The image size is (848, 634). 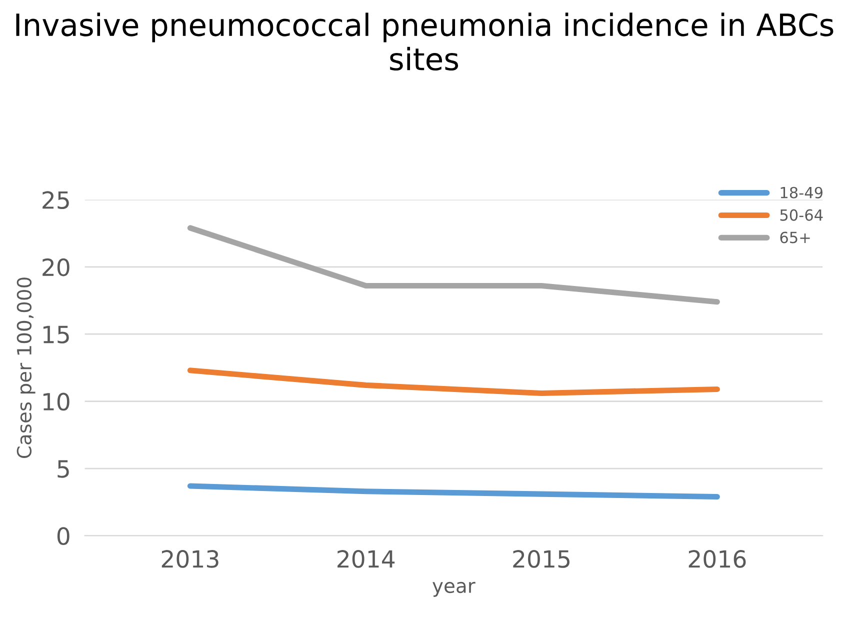 What do you see at coordinates (366, 559) in the screenshot?
I see `x-tick-label: 2014` at bounding box center [366, 559].